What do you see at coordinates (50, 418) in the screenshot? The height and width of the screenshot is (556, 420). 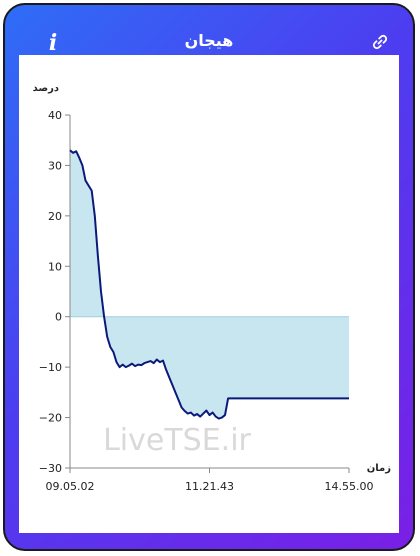 I see `y-tick-label: −20` at bounding box center [50, 418].